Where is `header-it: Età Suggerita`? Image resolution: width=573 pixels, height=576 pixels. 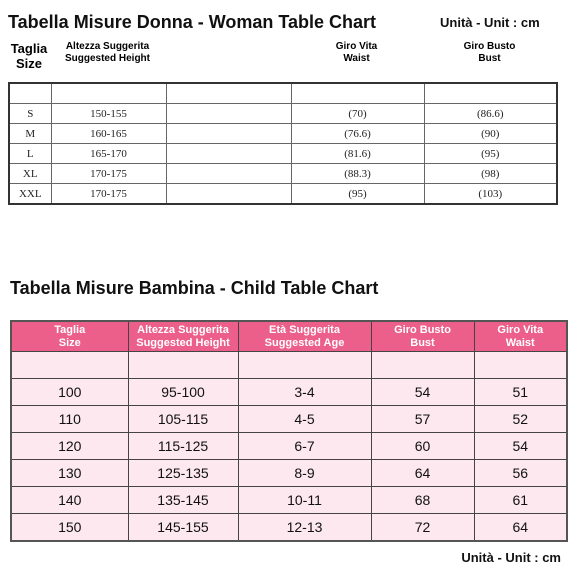 header-it: Età Suggerita is located at coordinates (304, 329).